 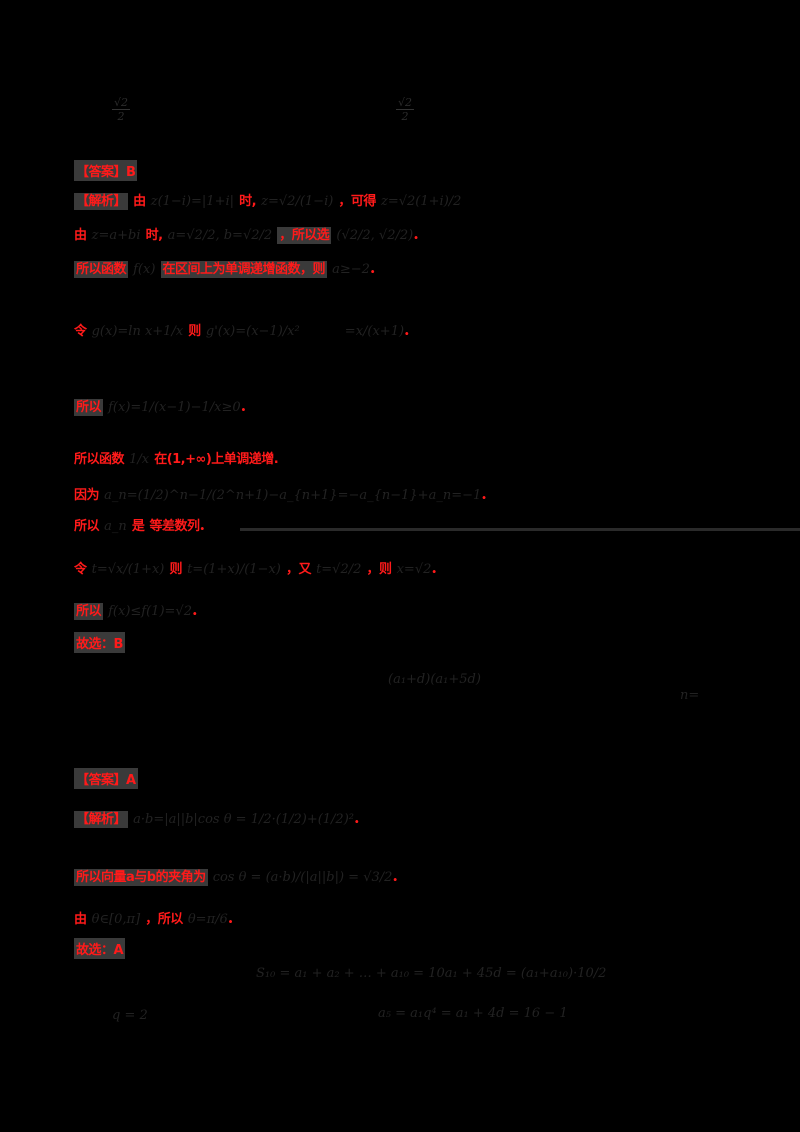 I want to click on option-frac-left: √2 2, so click(x=121, y=109).